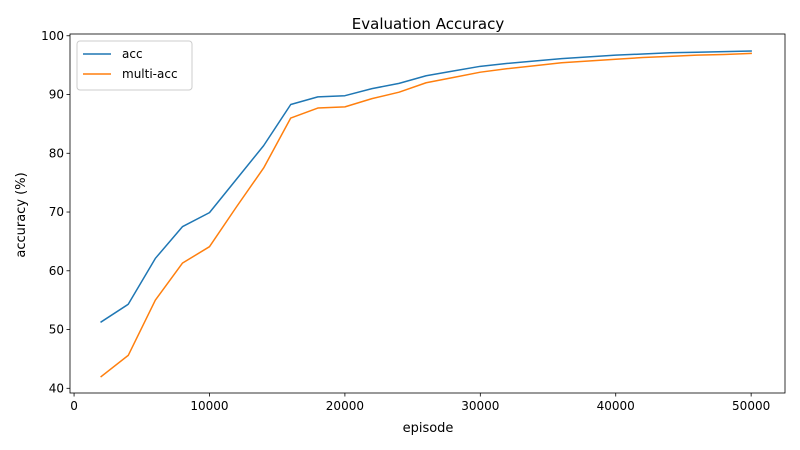  What do you see at coordinates (56, 388) in the screenshot?
I see `y-tick-label: 40` at bounding box center [56, 388].